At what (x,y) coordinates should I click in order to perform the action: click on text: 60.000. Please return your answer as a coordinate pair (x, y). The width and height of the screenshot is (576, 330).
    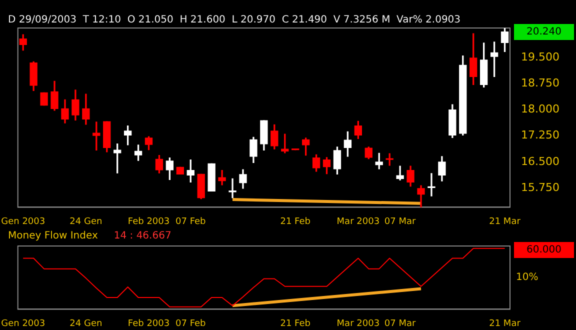
    Looking at the image, I should click on (544, 250).